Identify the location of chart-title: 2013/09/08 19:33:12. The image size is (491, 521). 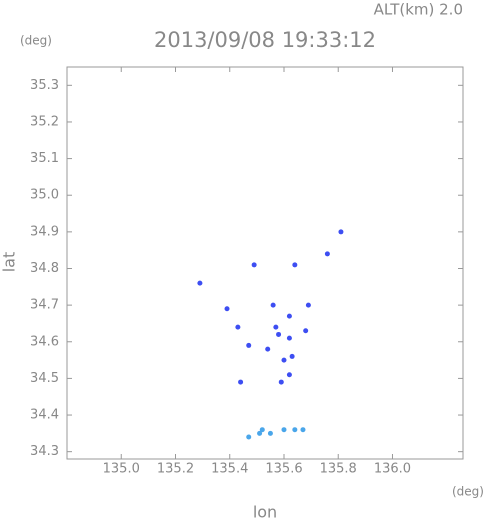
(265, 40).